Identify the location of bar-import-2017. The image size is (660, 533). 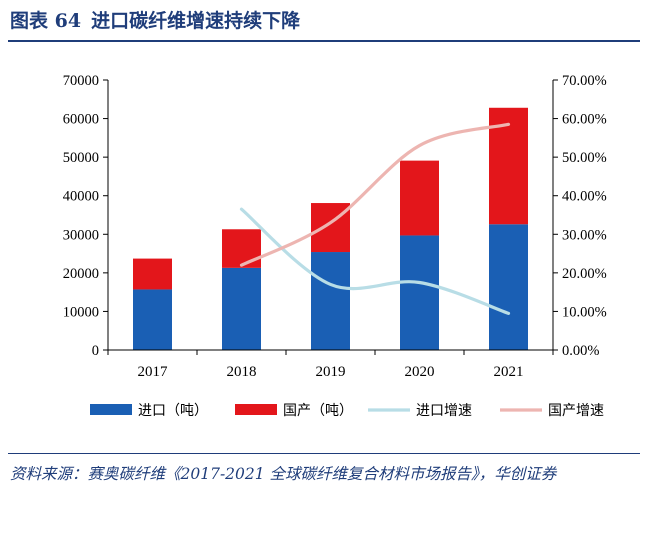
(152, 319).